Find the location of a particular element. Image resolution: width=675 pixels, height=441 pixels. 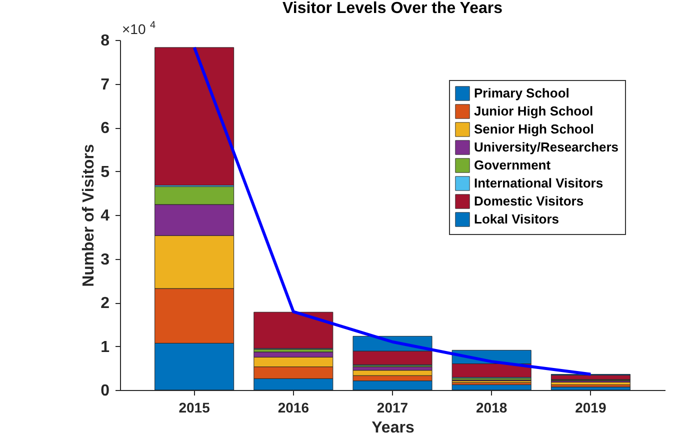

legend-label: Junior High School is located at coordinates (534, 111).